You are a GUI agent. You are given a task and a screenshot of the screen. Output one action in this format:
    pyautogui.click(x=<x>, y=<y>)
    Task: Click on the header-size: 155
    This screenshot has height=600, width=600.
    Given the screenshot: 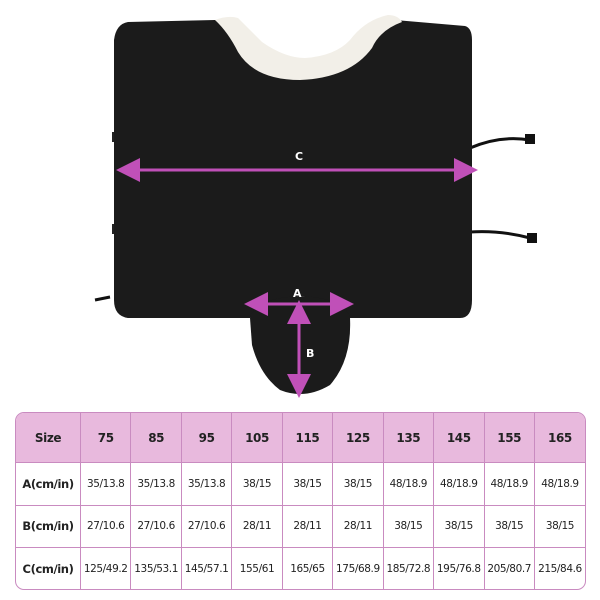 What is the action you would take?
    pyautogui.click(x=509, y=438)
    